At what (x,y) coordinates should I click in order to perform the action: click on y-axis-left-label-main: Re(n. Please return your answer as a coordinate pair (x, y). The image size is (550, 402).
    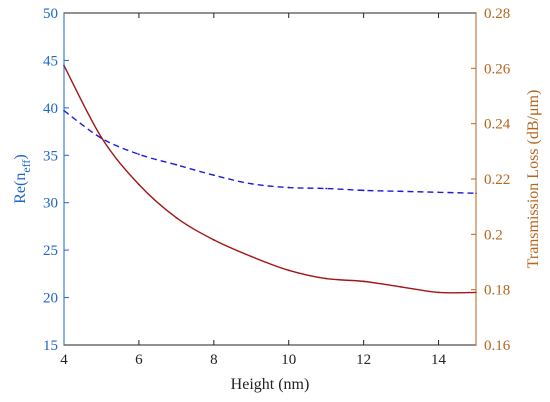
    Looking at the image, I should click on (20, 188).